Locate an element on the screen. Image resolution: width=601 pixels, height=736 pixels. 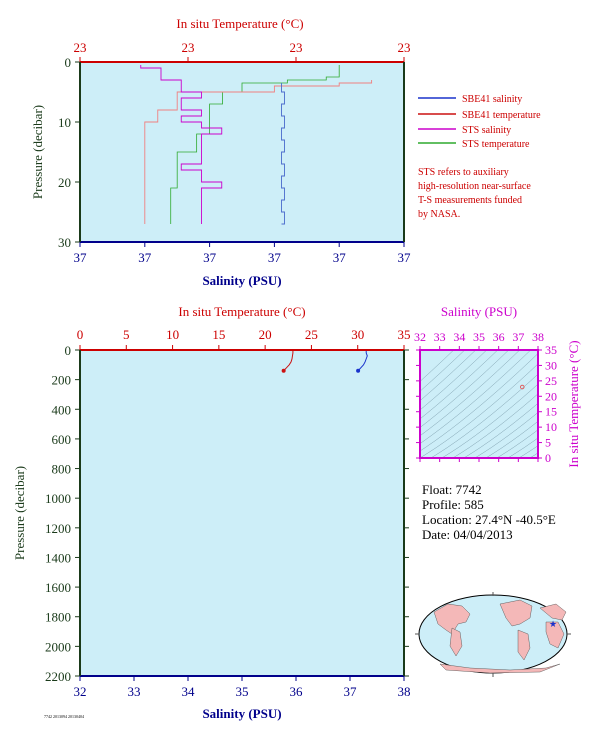
ts-plot-area is located at coordinates (479, 404).